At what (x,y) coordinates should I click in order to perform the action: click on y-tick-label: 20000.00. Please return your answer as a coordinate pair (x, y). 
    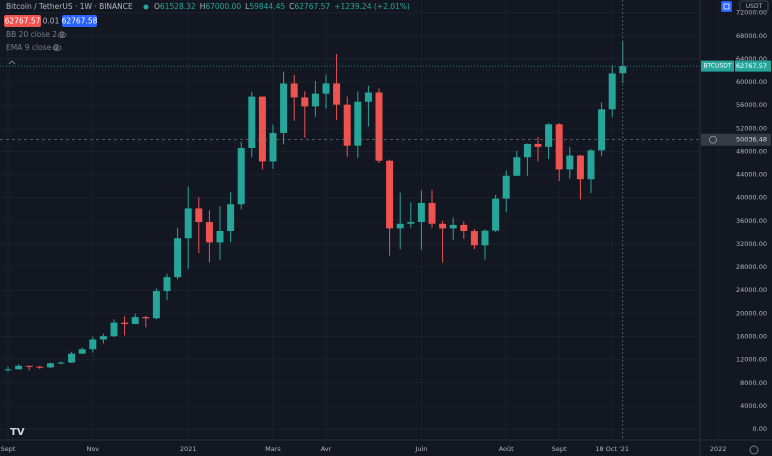
    Looking at the image, I should click on (751, 313).